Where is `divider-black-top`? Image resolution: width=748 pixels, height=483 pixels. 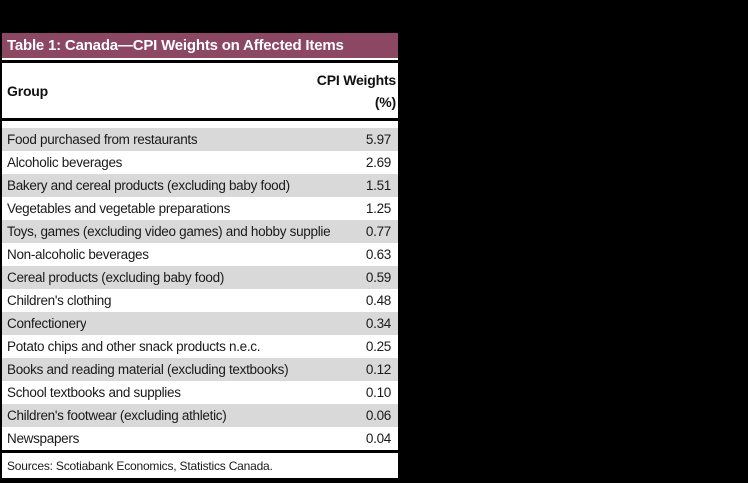
divider-black-top is located at coordinates (200, 61).